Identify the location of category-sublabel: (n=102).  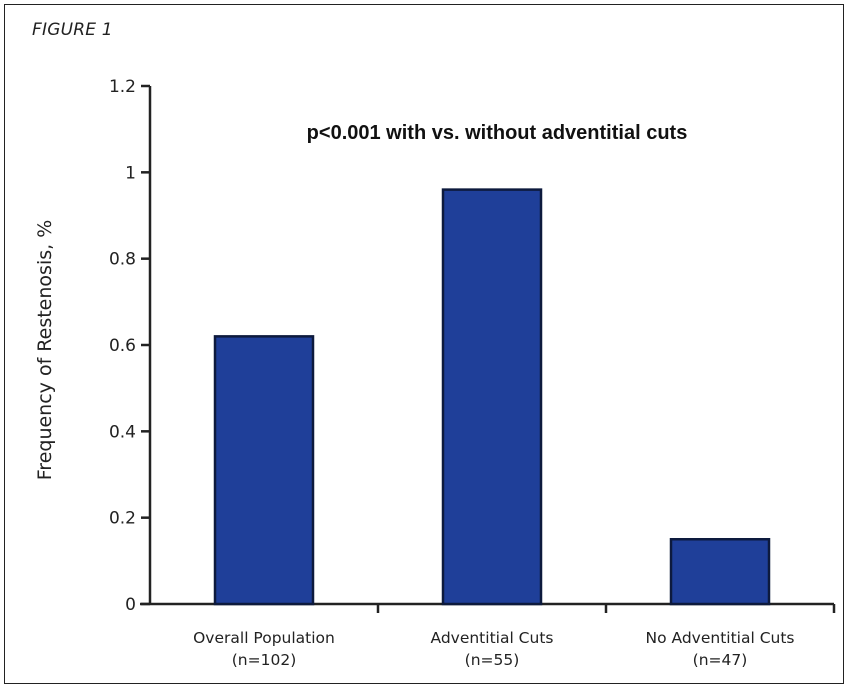
(264, 660).